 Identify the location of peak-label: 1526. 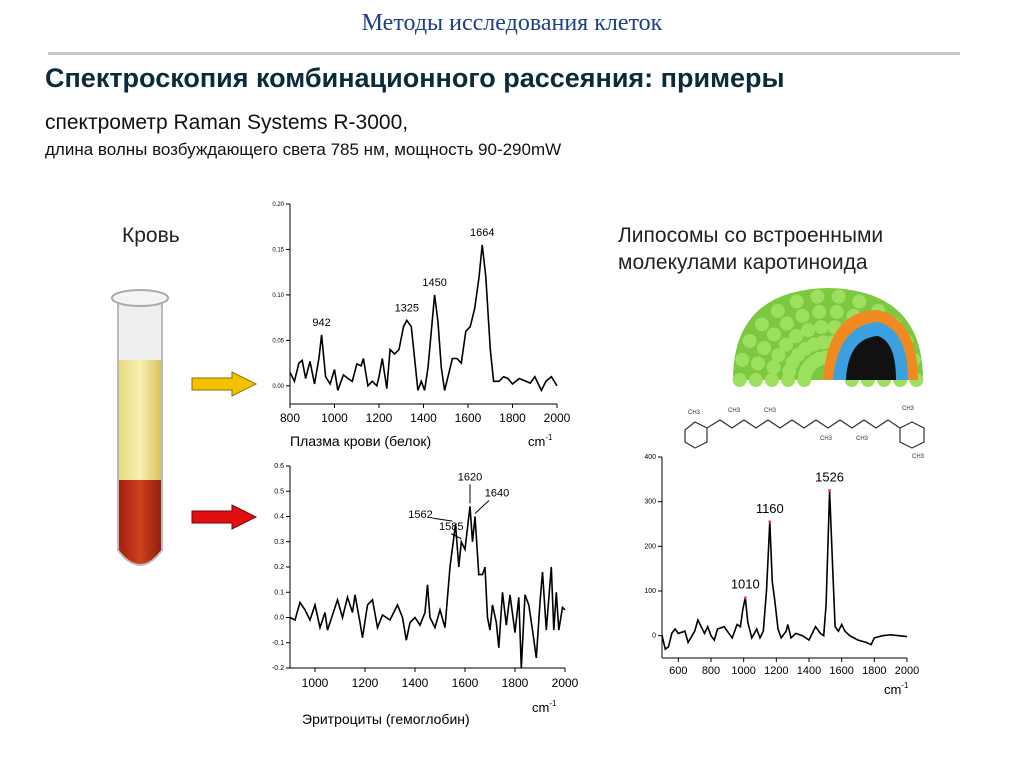
(829, 477).